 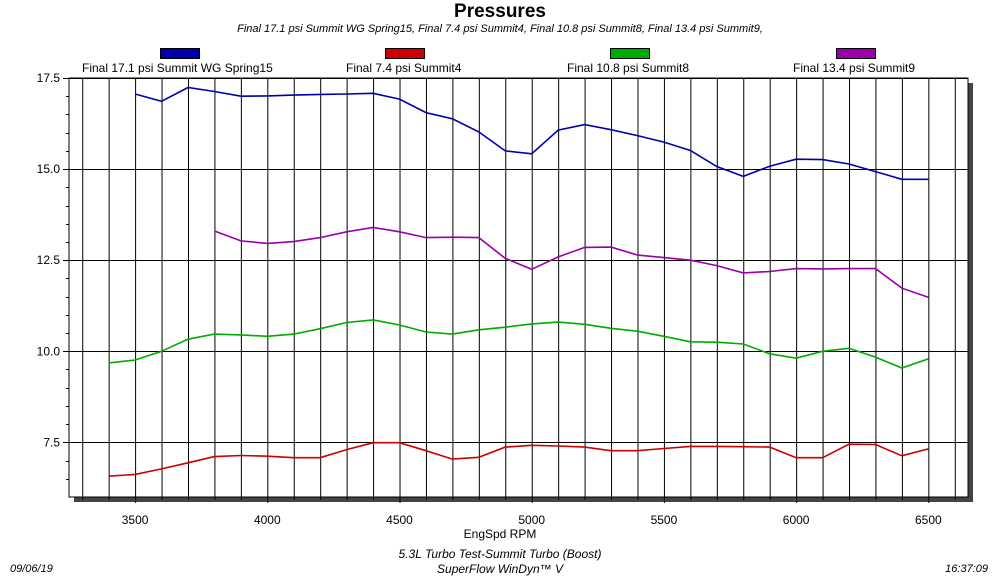 I want to click on x-tick-label: 5000, so click(x=531, y=520).